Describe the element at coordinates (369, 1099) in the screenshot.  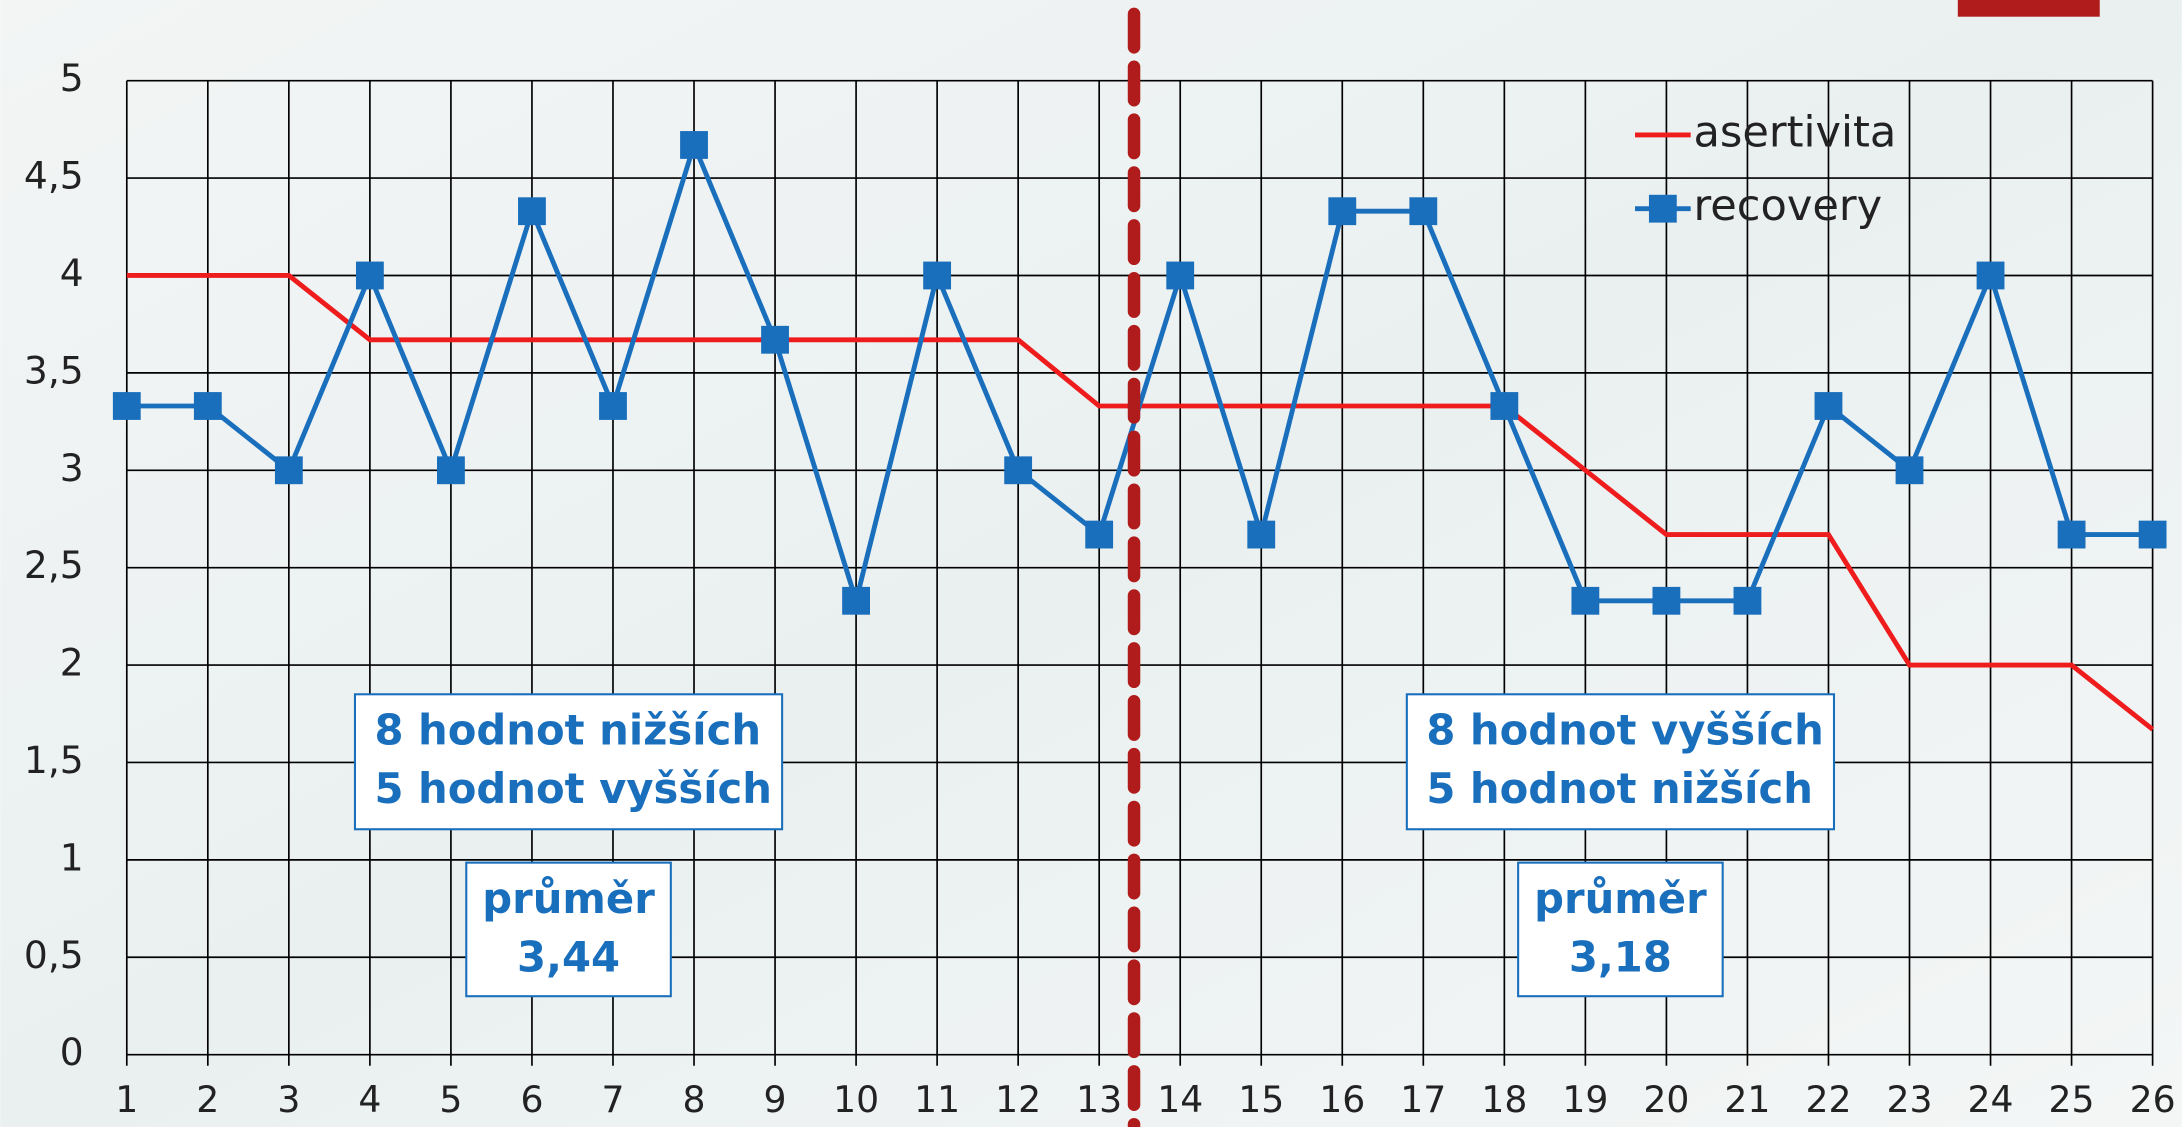
I see `x-tick-label: 4` at that location.